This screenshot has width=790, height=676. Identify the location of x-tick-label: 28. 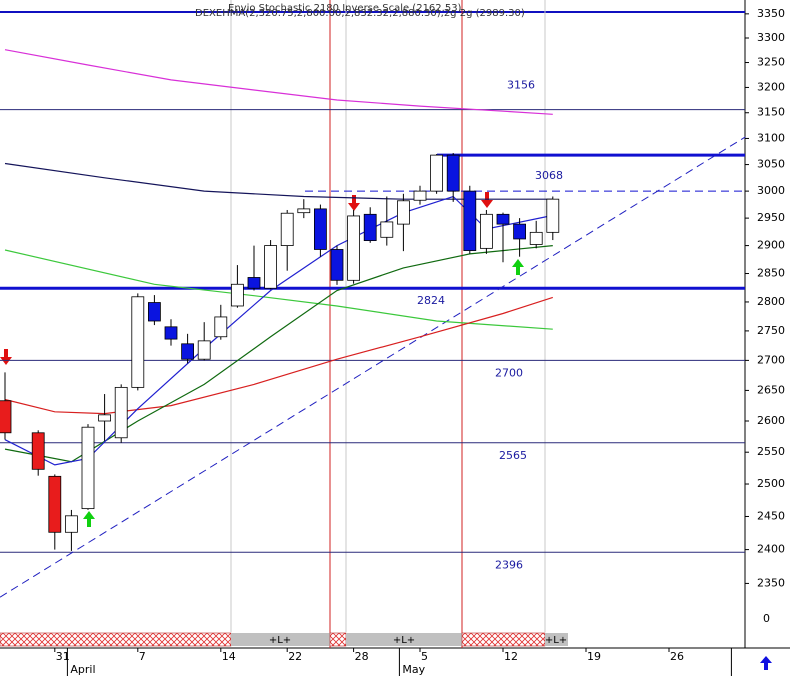
(362, 656).